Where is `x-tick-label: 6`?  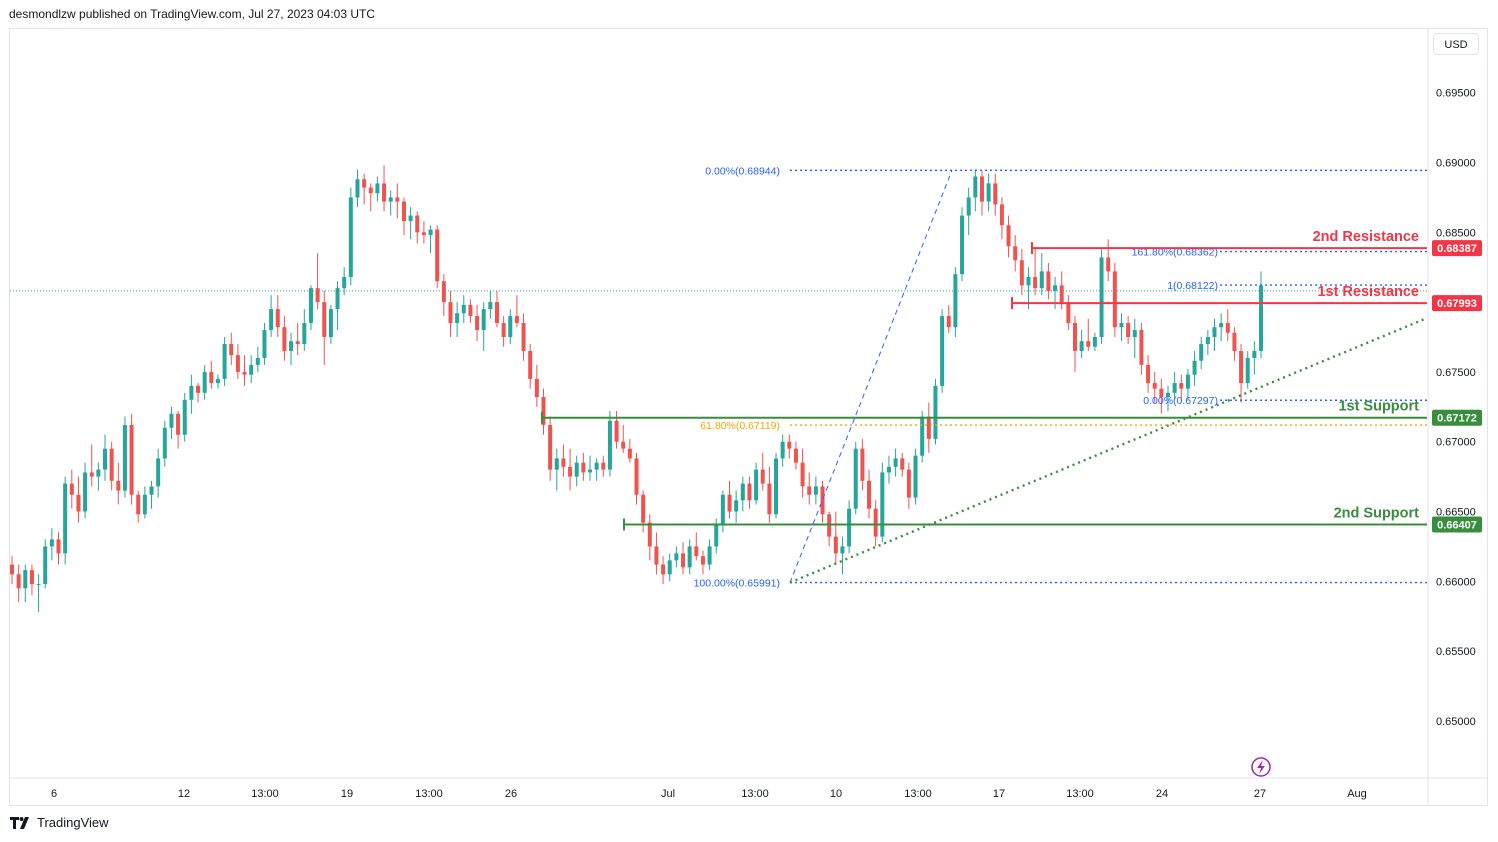 x-tick-label: 6 is located at coordinates (54, 794).